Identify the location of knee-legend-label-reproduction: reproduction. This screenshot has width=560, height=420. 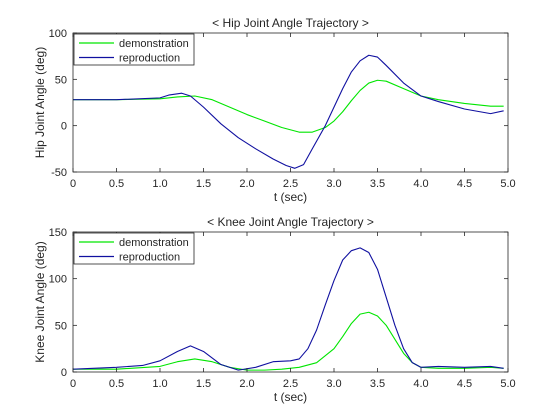
(149, 258).